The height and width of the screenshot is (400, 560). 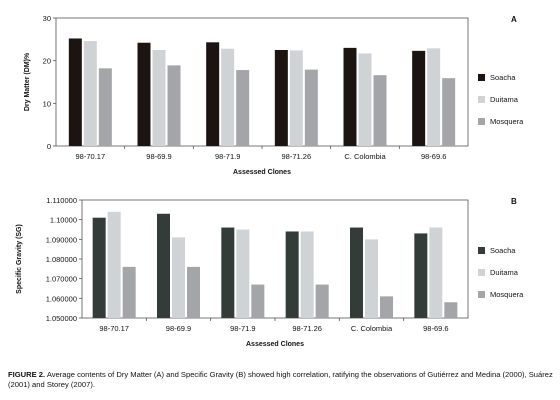 I want to click on chart-a-x-tick-label: 98-71.26, so click(x=297, y=156).